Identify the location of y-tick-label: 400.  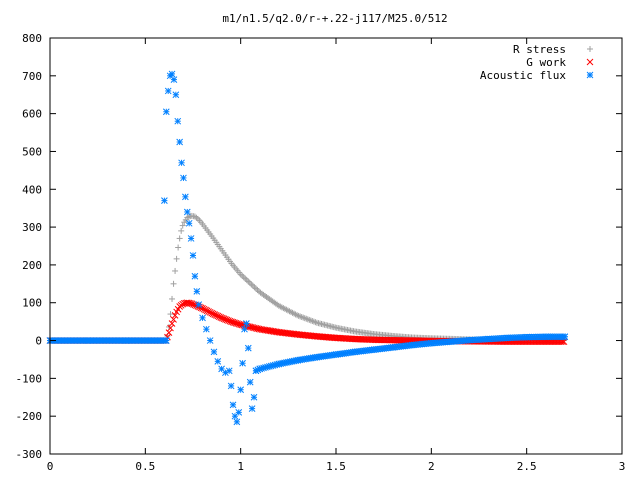
(32, 189).